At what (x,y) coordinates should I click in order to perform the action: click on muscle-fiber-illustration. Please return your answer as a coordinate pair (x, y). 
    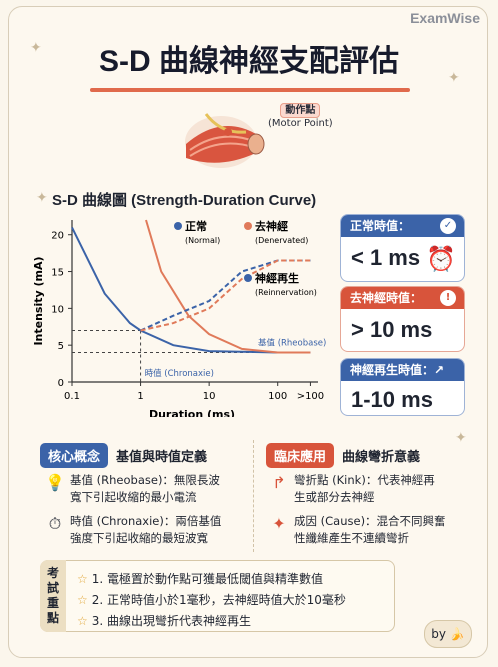
    Looking at the image, I should click on (225, 140).